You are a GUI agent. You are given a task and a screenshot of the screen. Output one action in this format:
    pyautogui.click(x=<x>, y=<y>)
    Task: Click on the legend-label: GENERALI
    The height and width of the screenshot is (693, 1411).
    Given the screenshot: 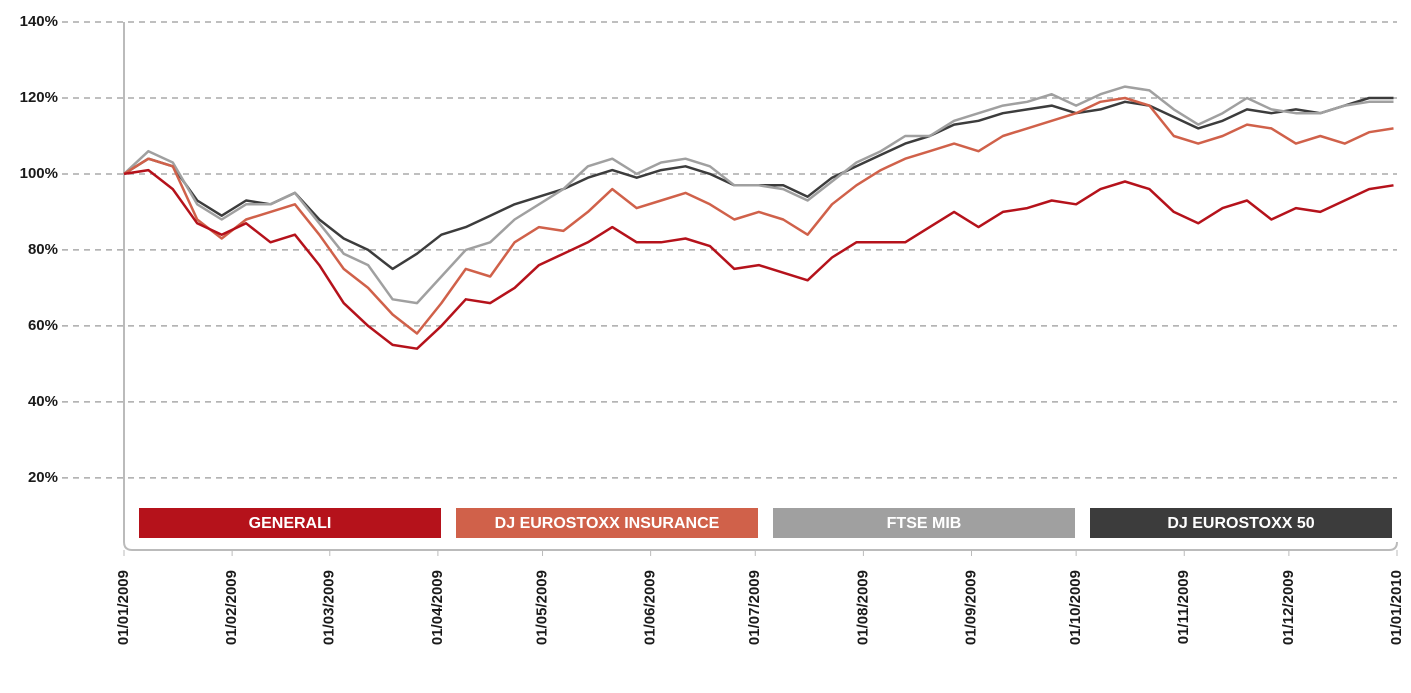 What is the action you would take?
    pyautogui.click(x=290, y=523)
    